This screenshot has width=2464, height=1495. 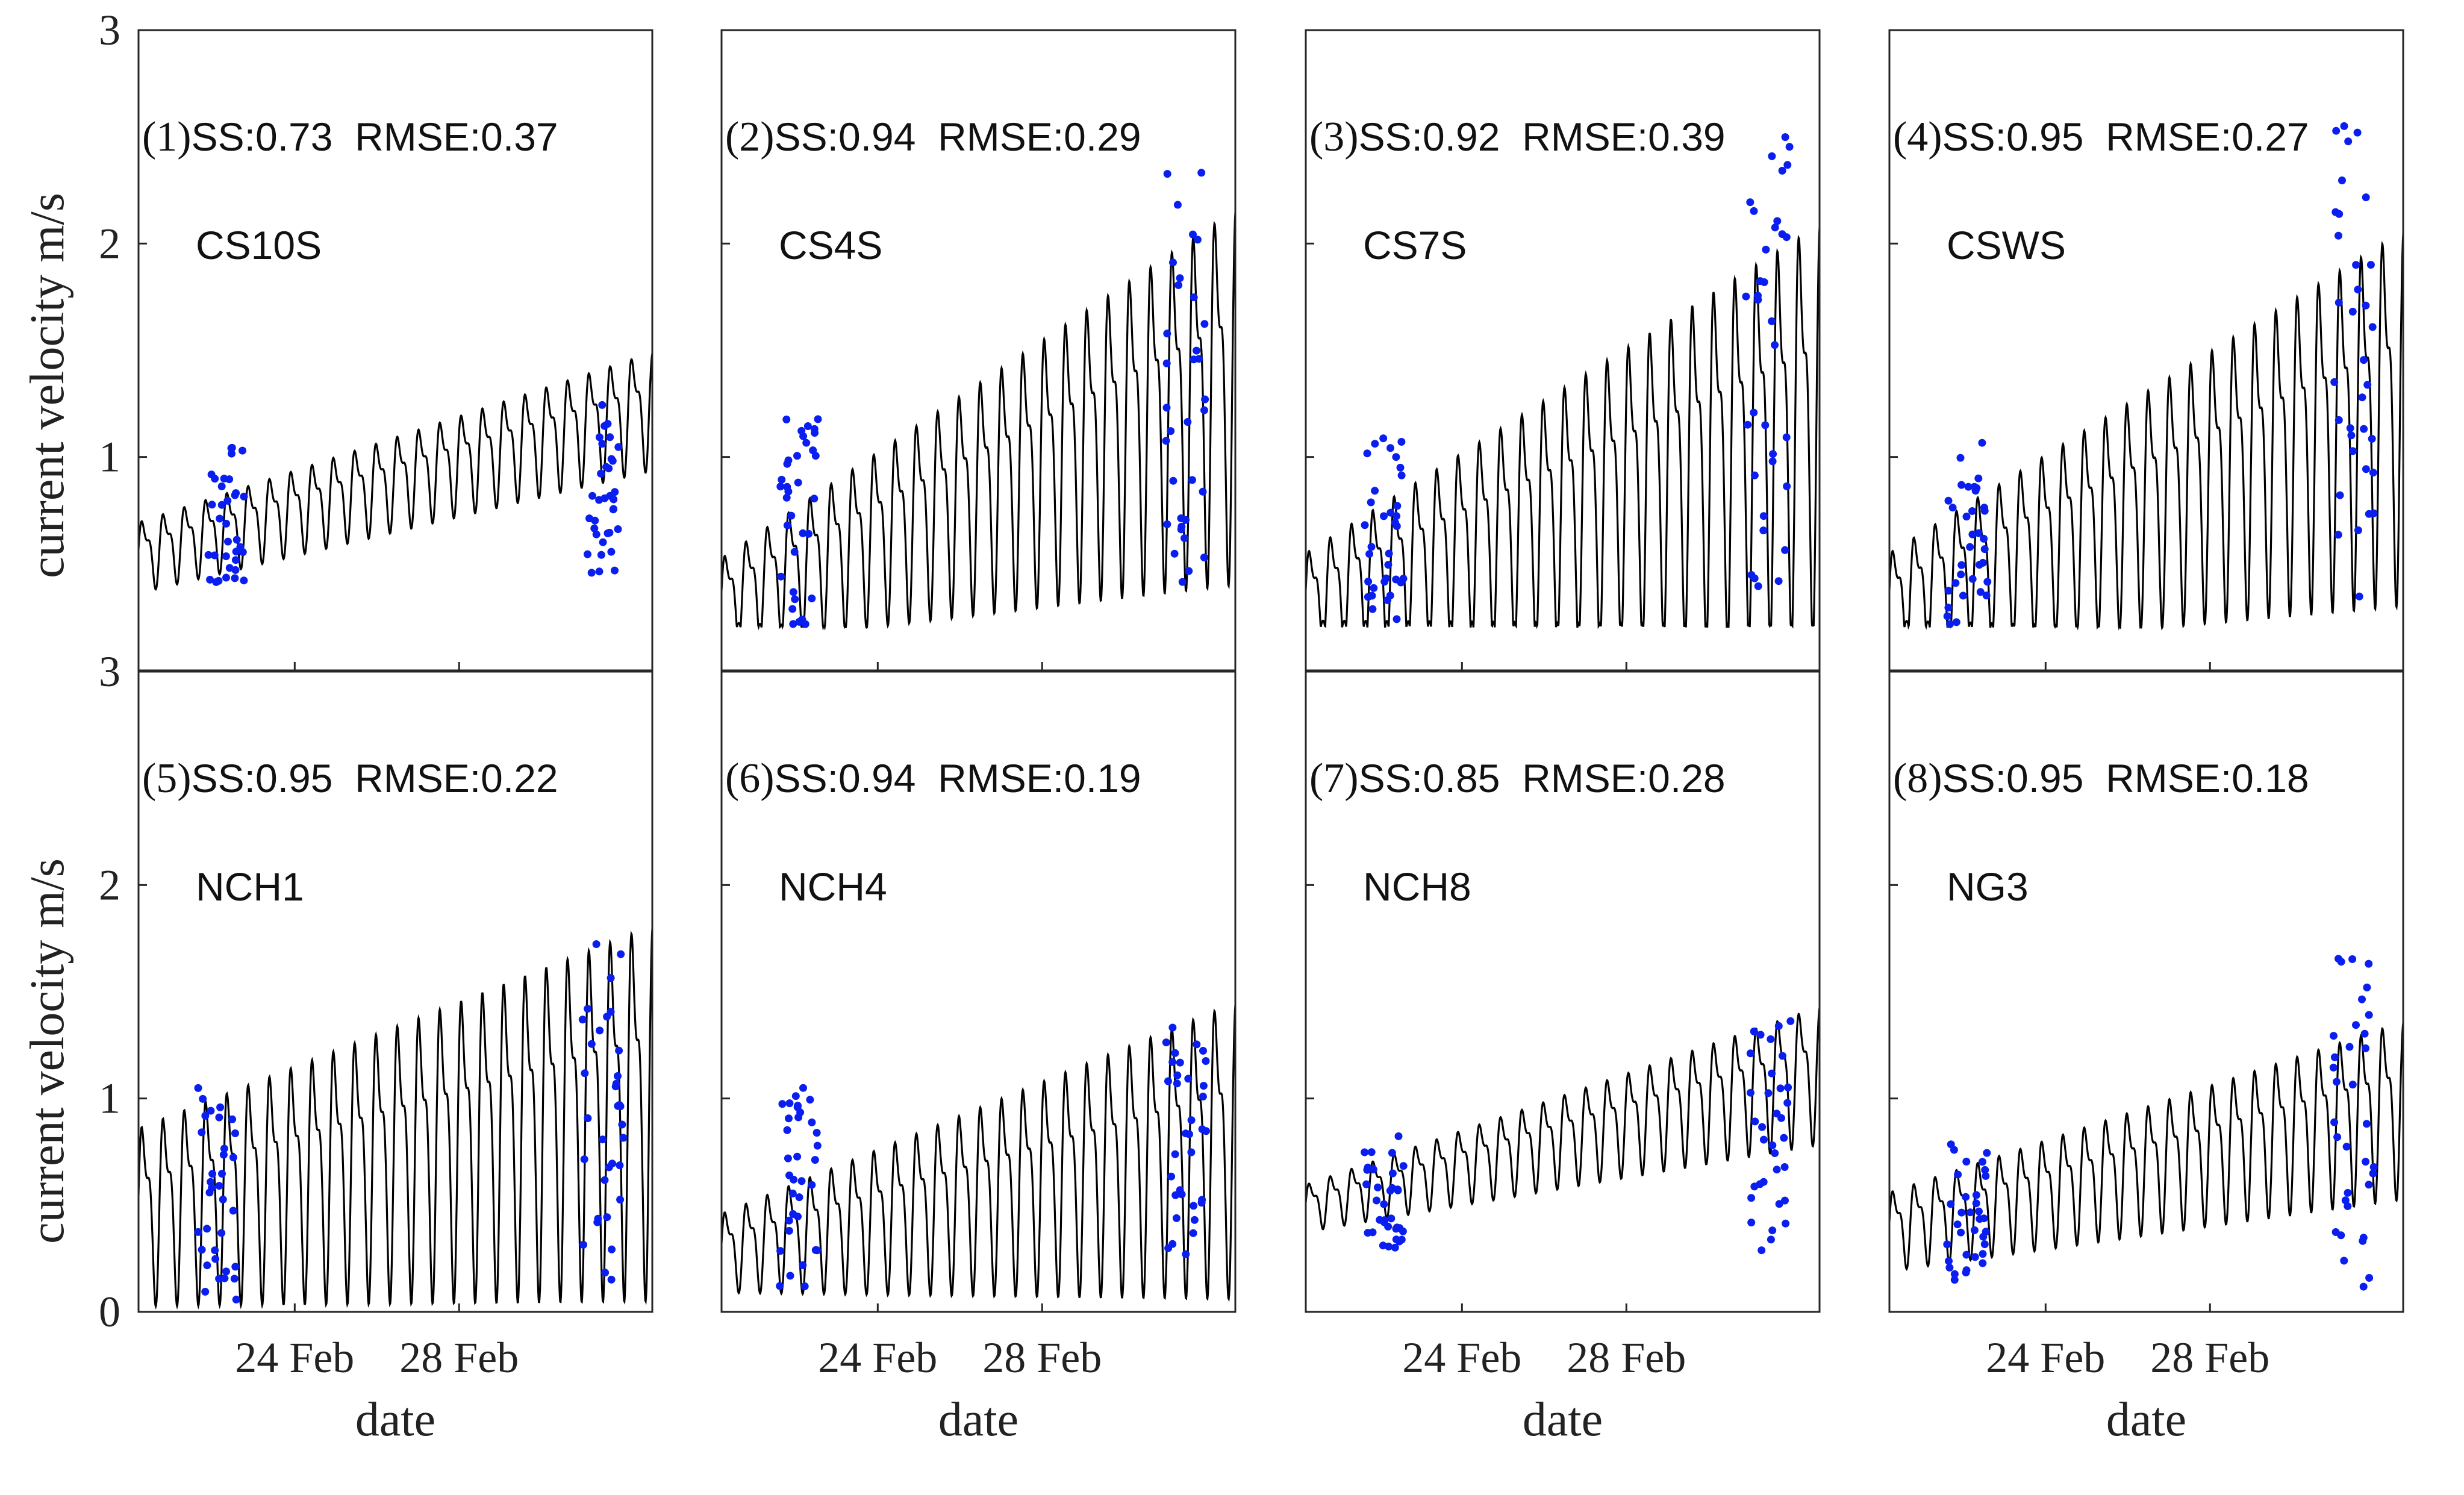 I want to click on x-axis-title: date, so click(x=1563, y=1419).